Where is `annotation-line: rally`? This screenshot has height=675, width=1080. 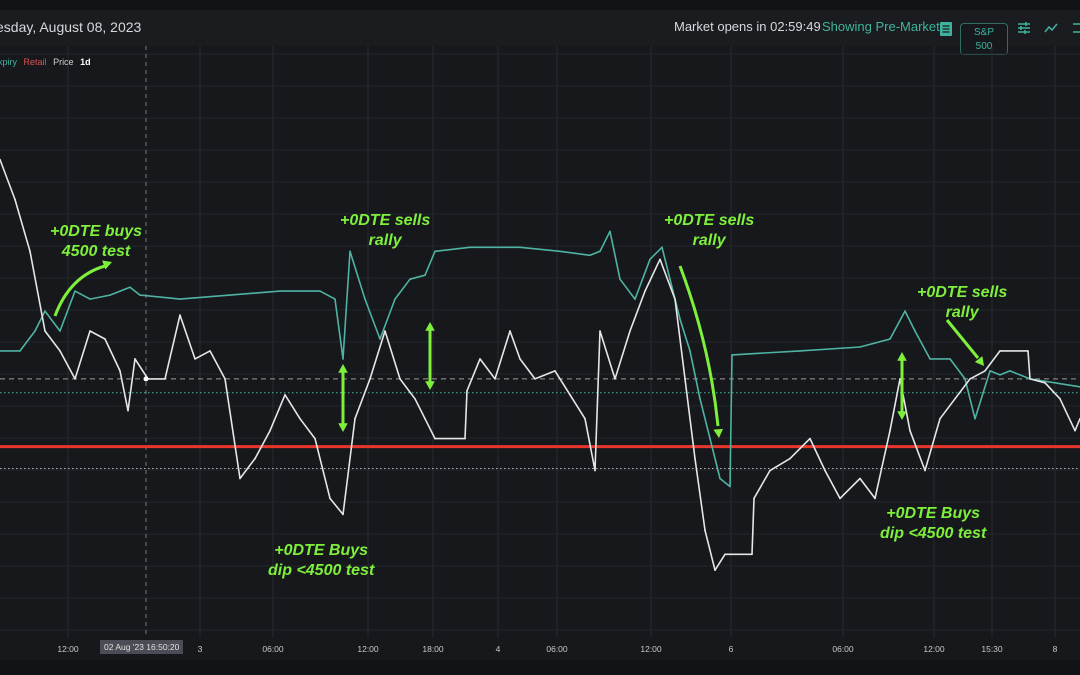 annotation-line: rally is located at coordinates (962, 312).